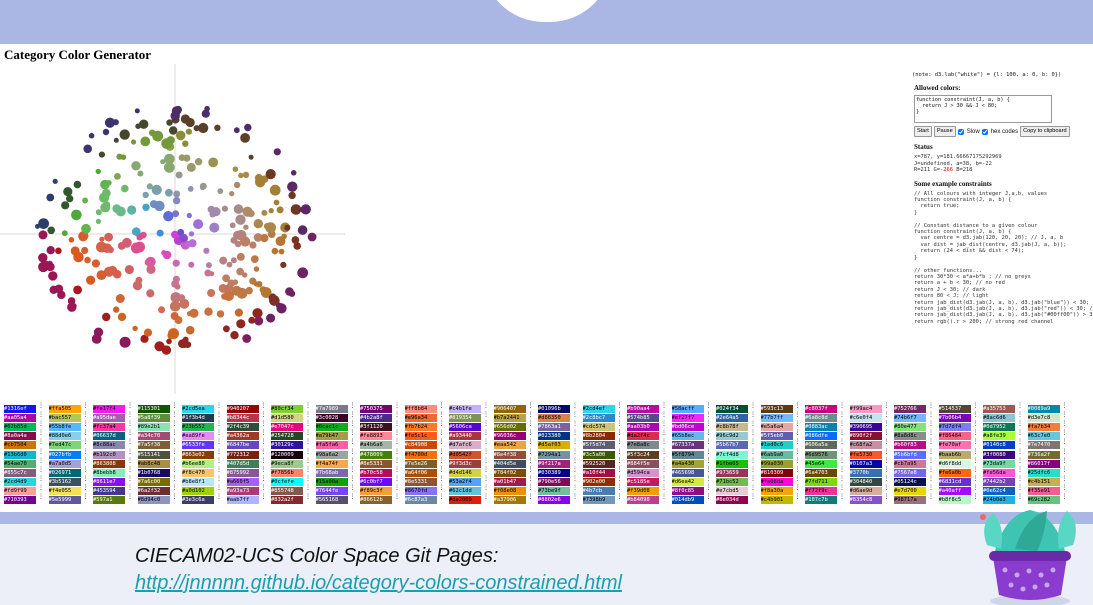  What do you see at coordinates (554, 436) in the screenshot?
I see `color-swatch: #023380` at bounding box center [554, 436].